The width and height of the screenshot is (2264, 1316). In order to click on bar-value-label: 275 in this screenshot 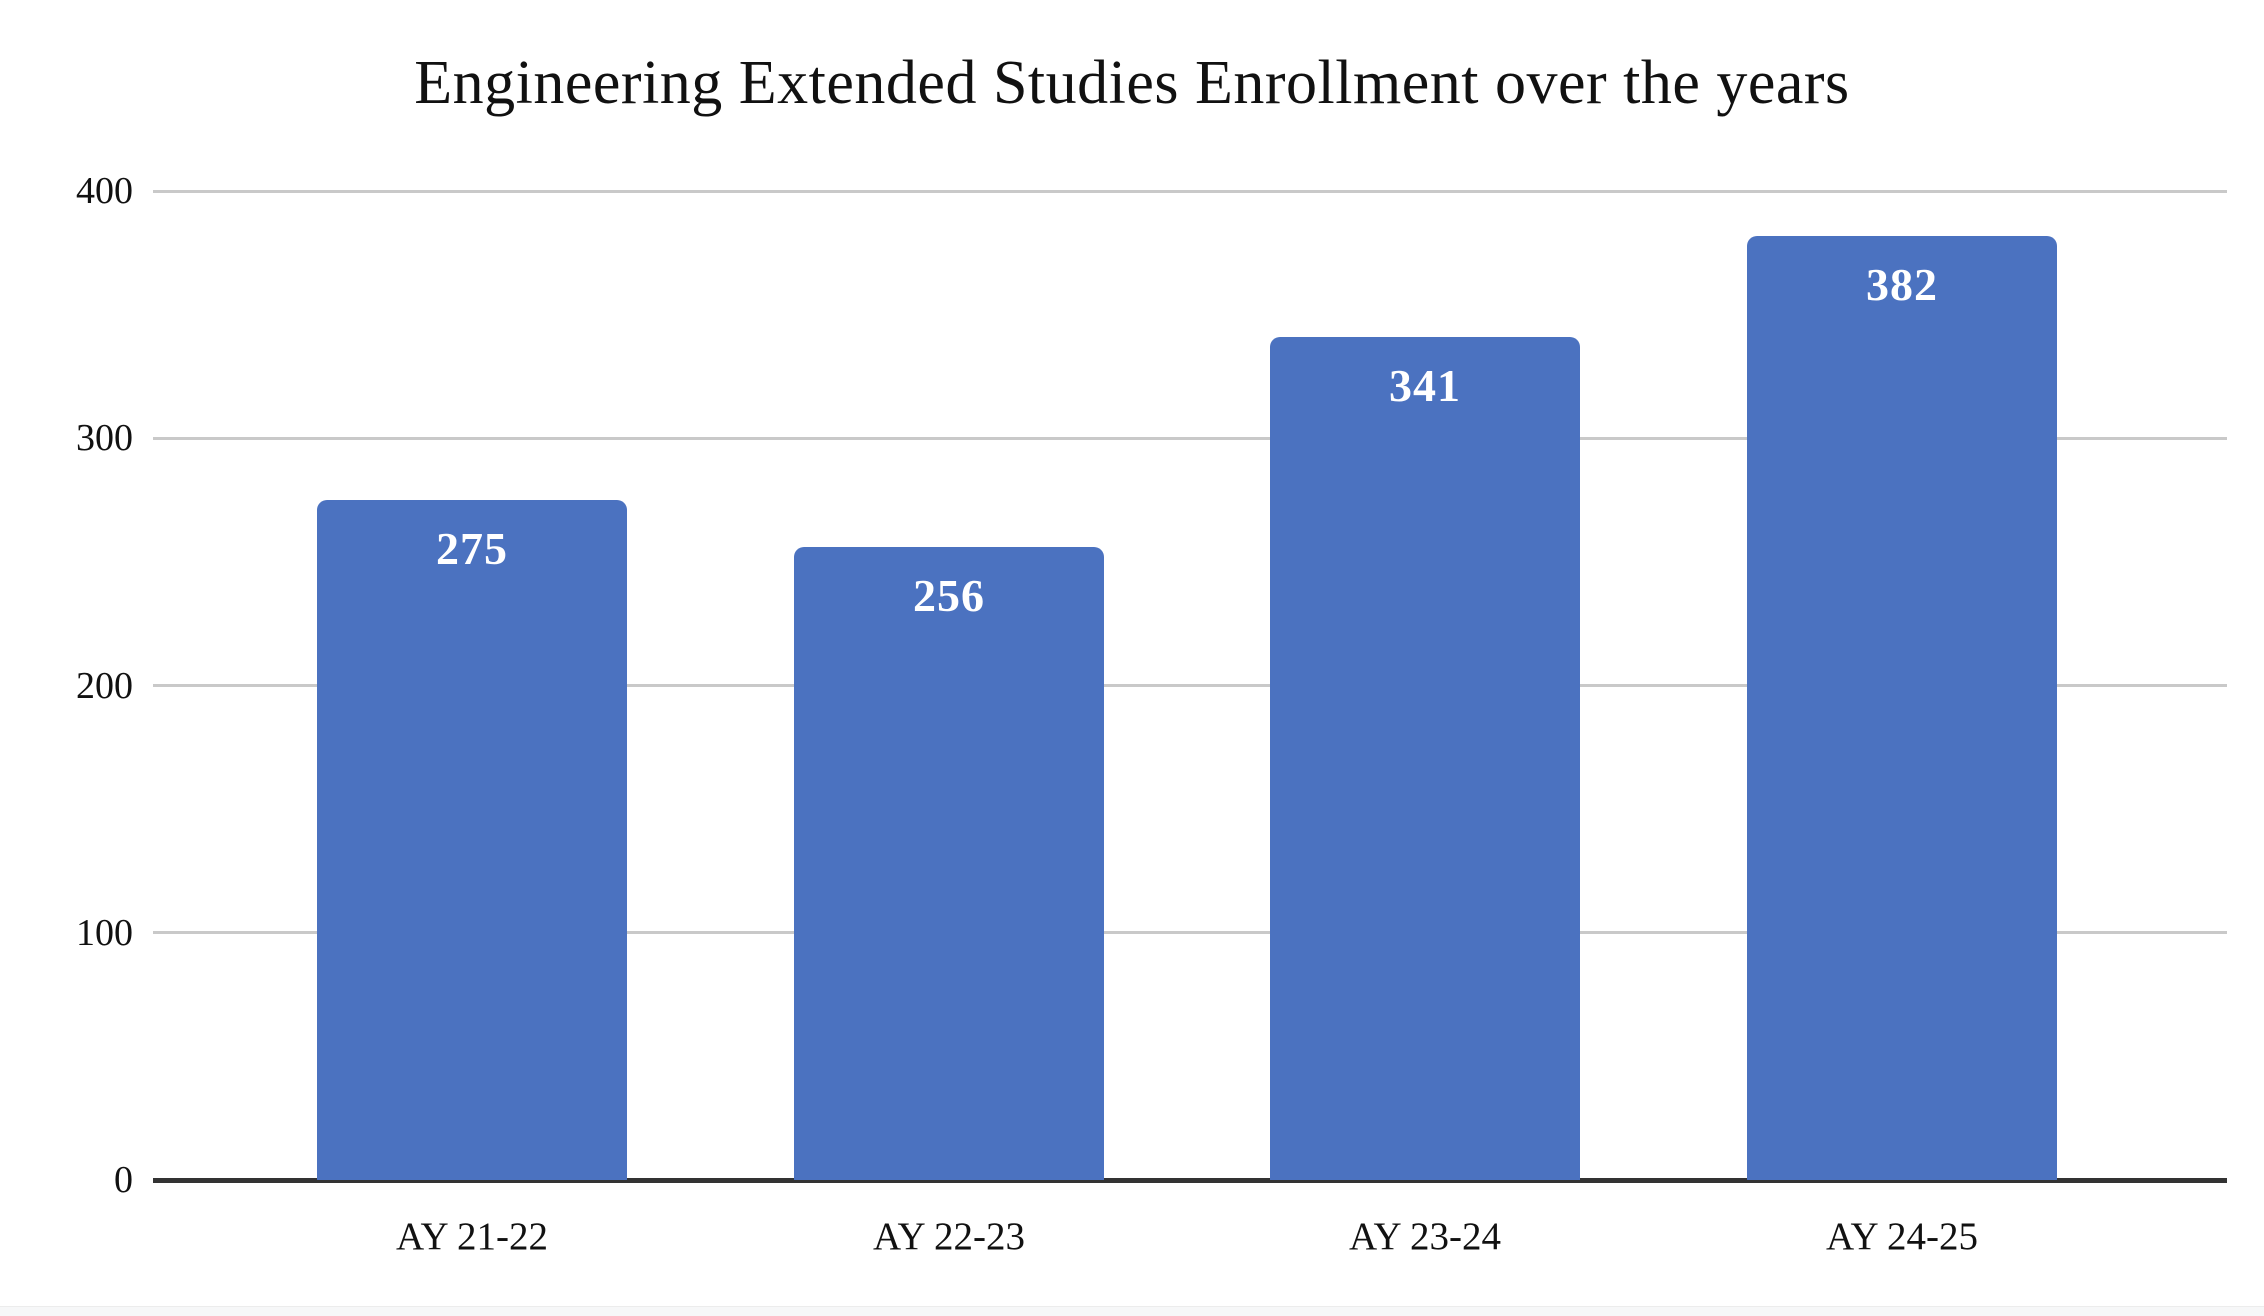, I will do `click(472, 548)`.